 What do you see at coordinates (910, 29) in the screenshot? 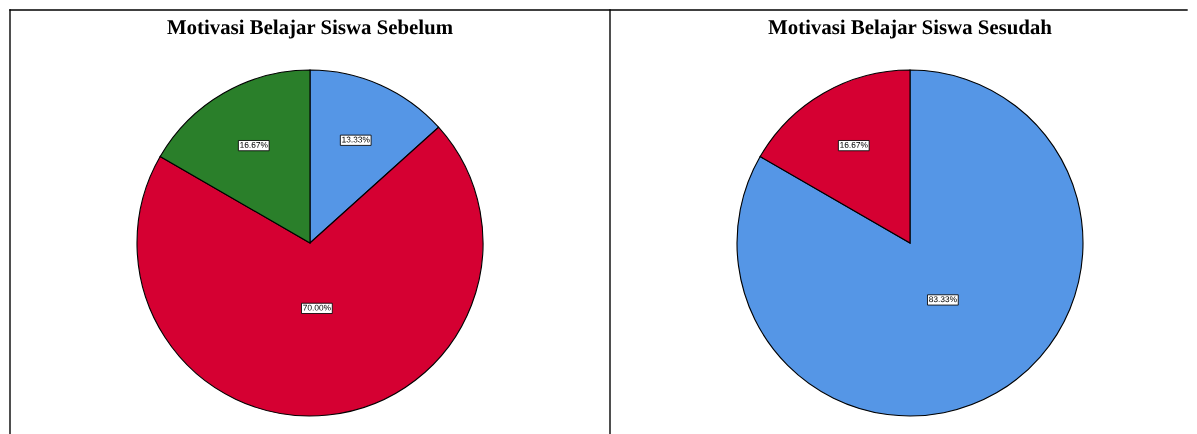
I see `chart-title: Motivasi Belajar Siswa Sesudah` at bounding box center [910, 29].